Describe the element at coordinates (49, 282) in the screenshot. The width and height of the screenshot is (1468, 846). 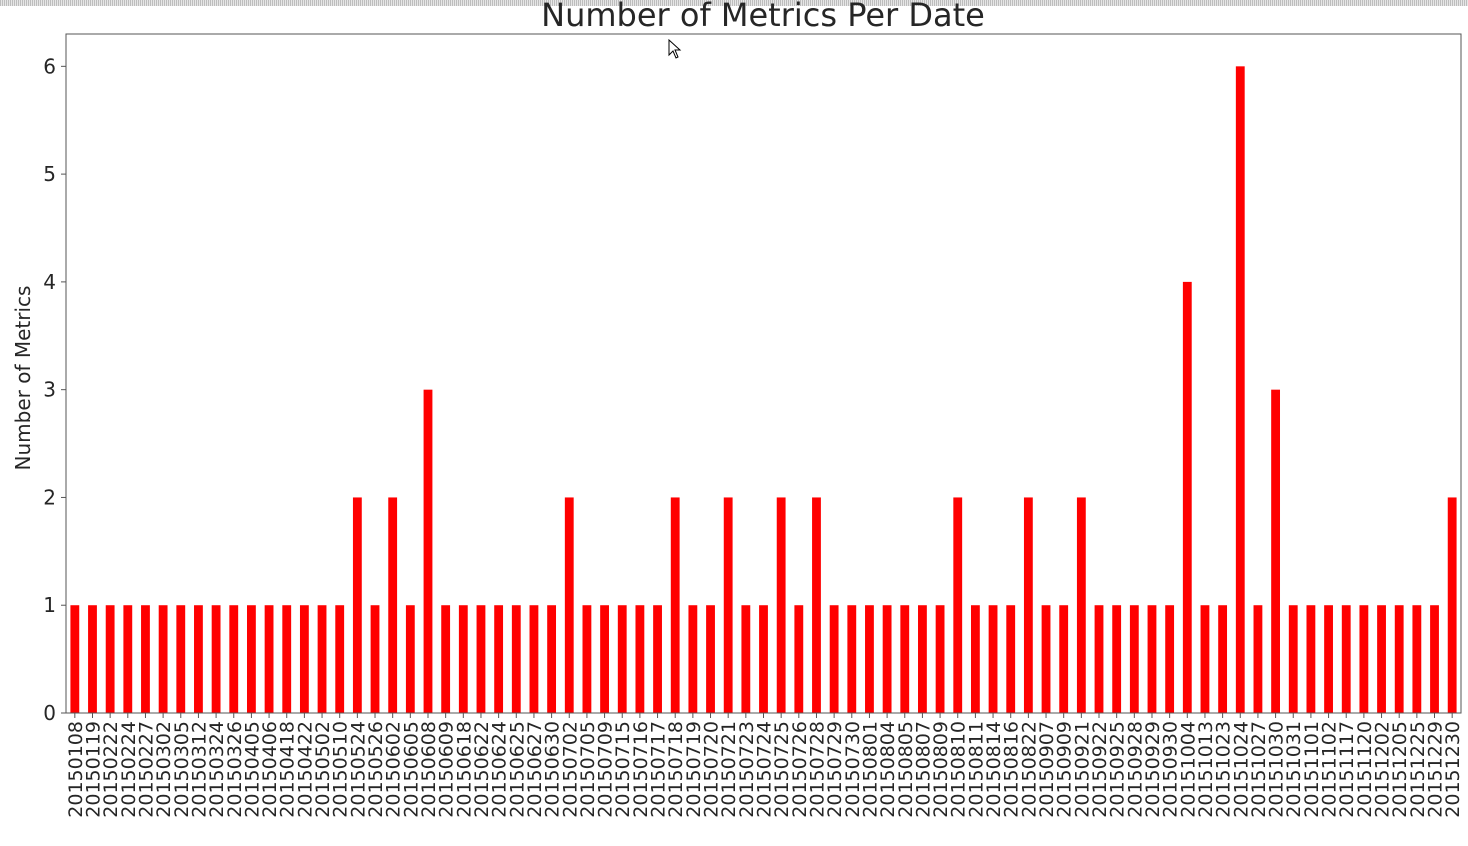
I see `y-tick-label: 4` at that location.